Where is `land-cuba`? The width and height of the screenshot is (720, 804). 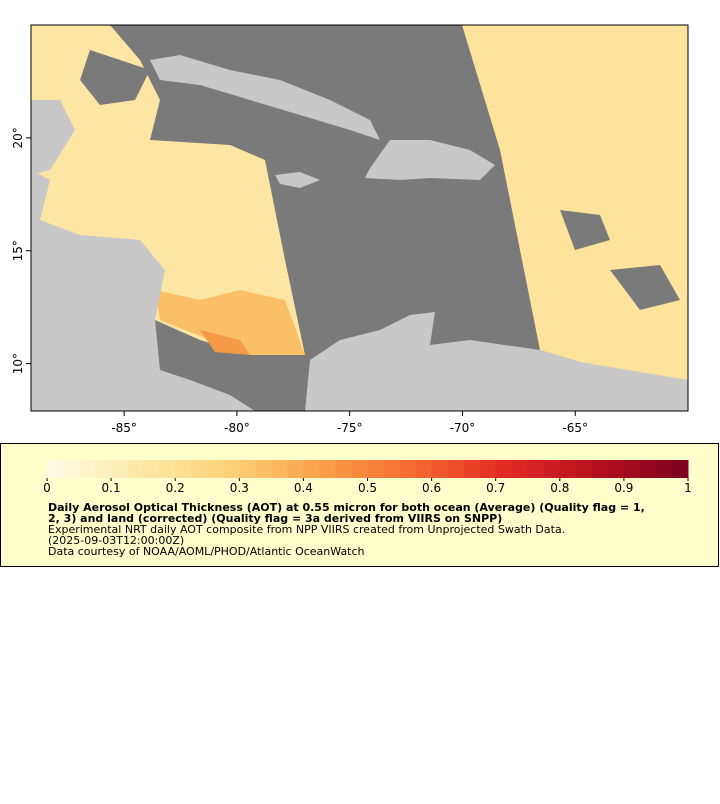 land-cuba is located at coordinates (265, 97).